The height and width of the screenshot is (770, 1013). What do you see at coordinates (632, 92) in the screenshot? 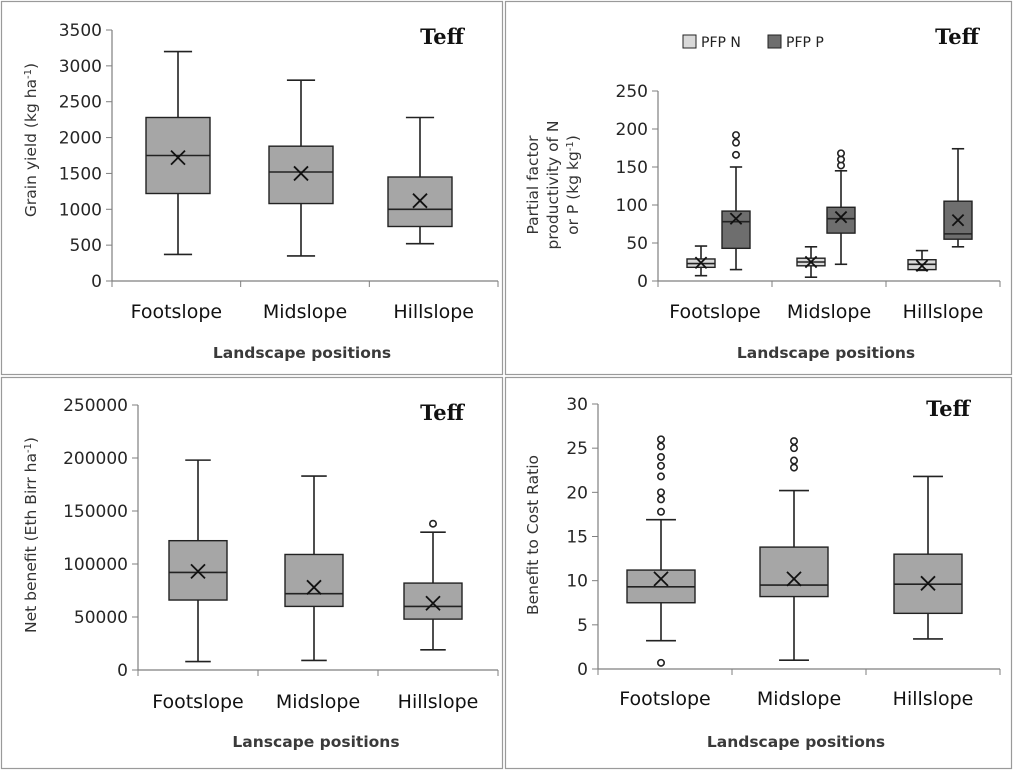
I see `y-tick-label: 250` at bounding box center [632, 92].